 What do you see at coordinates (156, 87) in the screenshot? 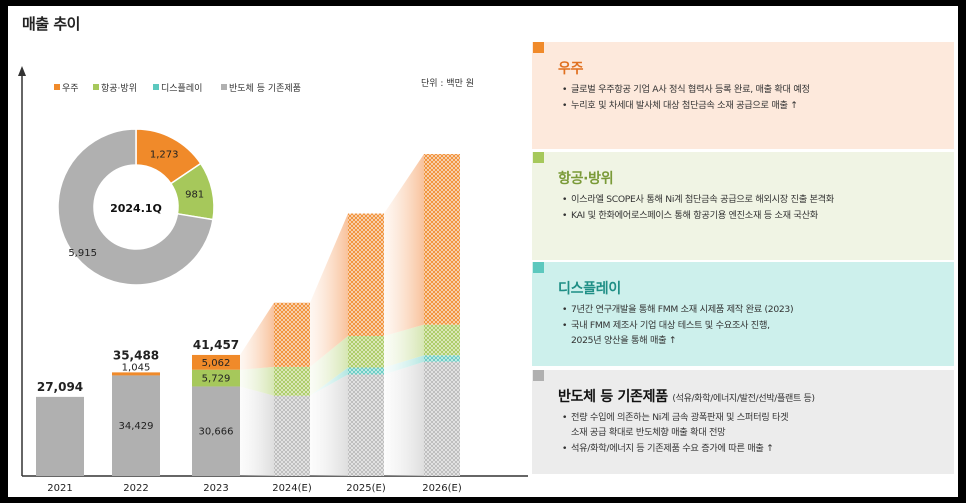
I see `legend-swatch-display` at bounding box center [156, 87].